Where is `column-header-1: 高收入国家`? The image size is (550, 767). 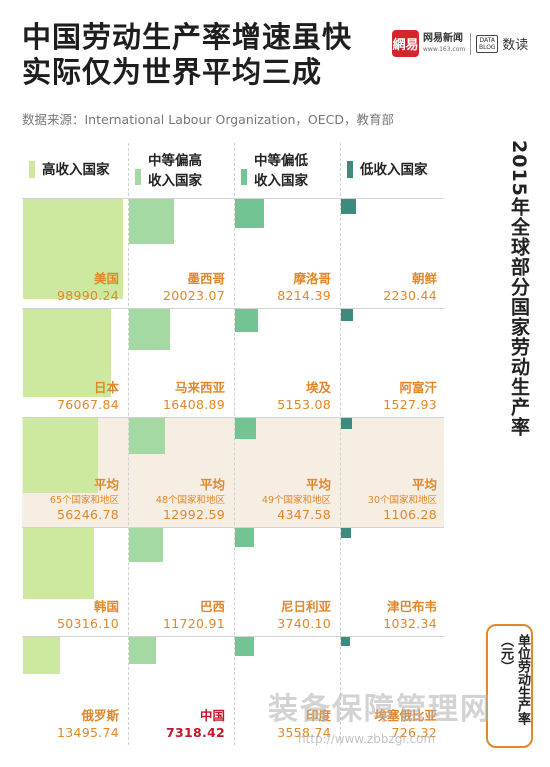
column-header-1: 高收入国家 is located at coordinates (72, 169).